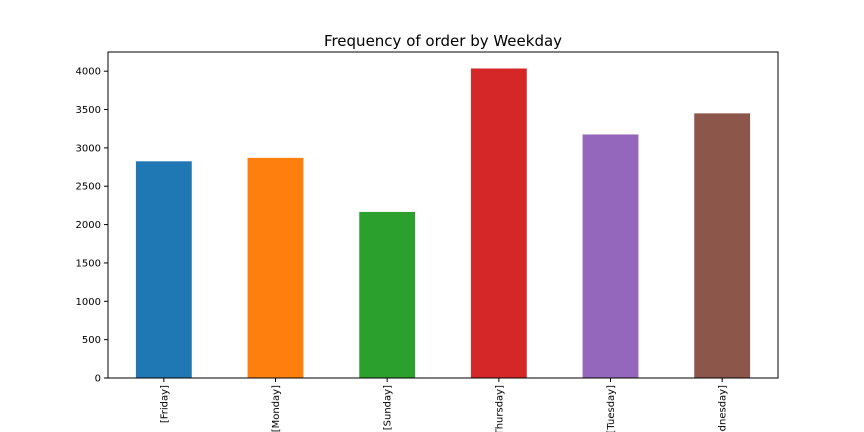 Image resolution: width=864 pixels, height=432 pixels. Describe the element at coordinates (498, 223) in the screenshot. I see `bar-thursday` at that location.